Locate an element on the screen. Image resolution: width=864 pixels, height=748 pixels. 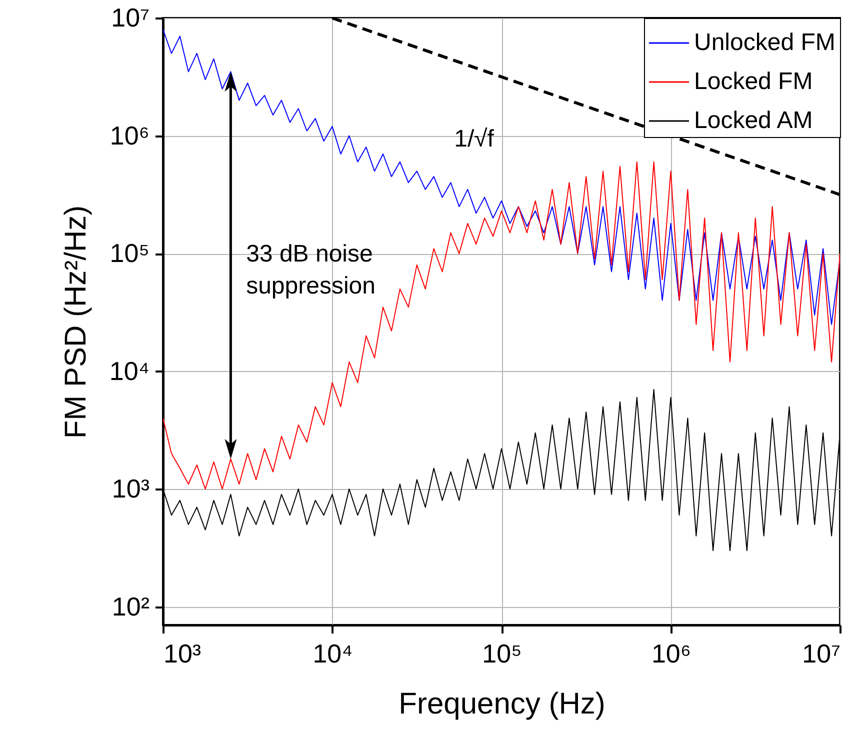
annotation: 33 dB noise suppression is located at coordinates (311, 270).